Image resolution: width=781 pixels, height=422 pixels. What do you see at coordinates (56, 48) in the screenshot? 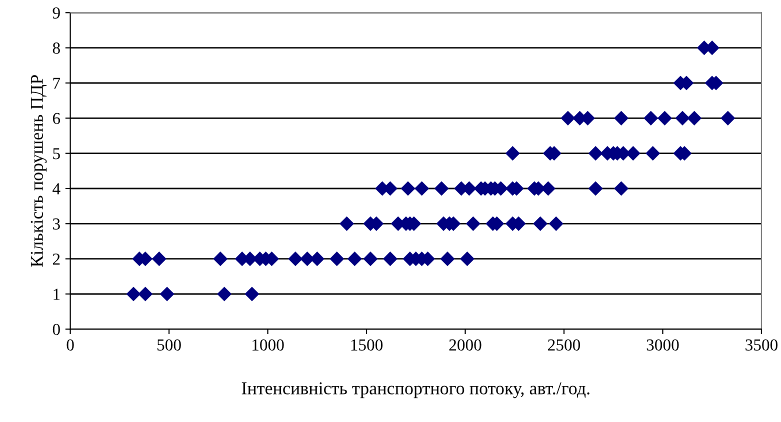
I see `y-tick-label: 8` at bounding box center [56, 48].